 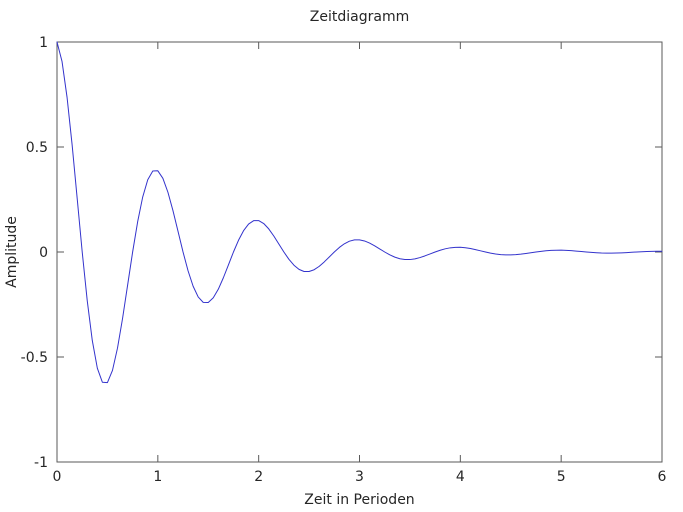 What do you see at coordinates (41, 463) in the screenshot?
I see `y-tick-label: -1` at bounding box center [41, 463].